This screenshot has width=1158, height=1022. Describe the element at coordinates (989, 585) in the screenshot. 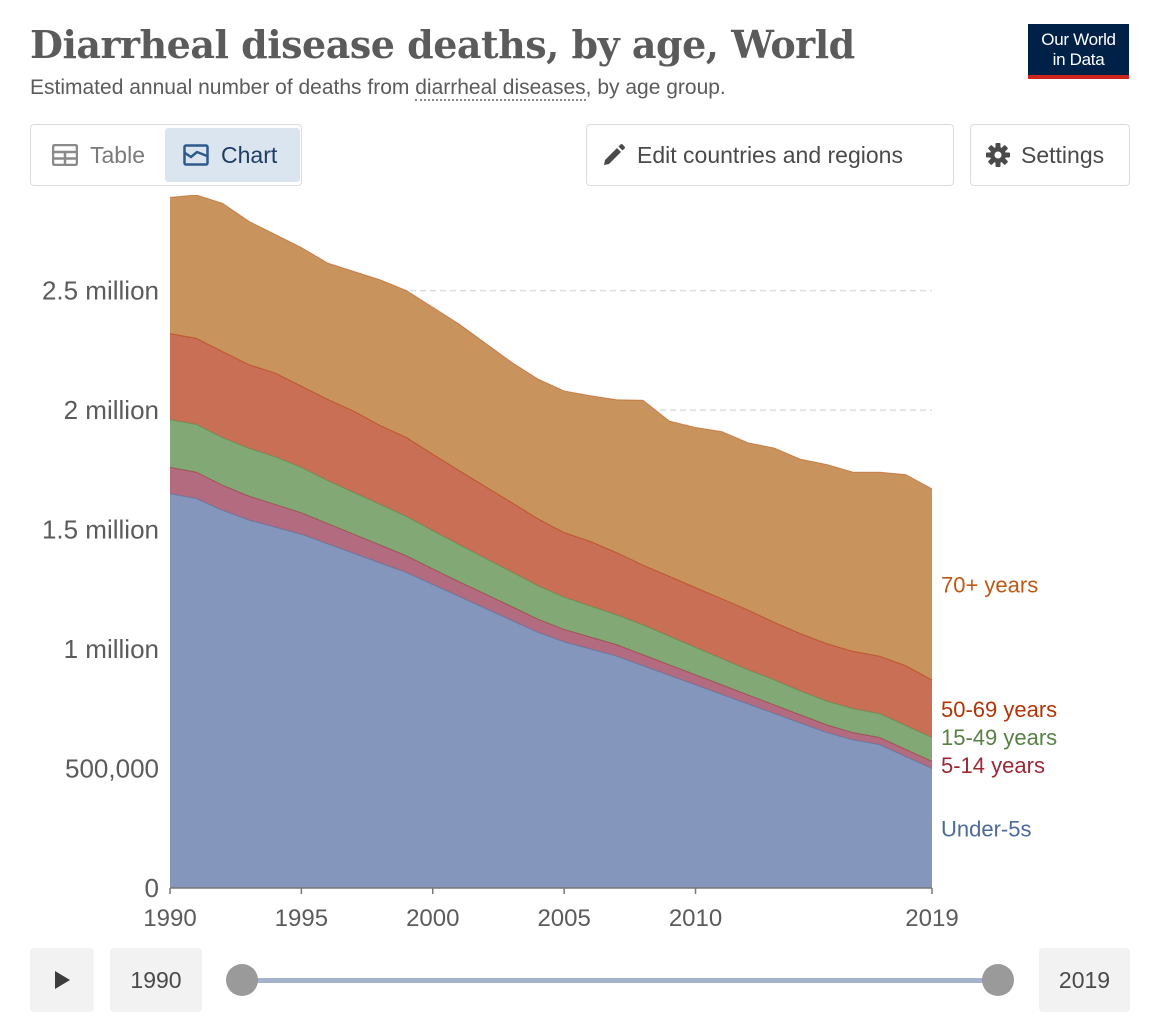

I see `legend-label-70-years: 70+ years` at that location.